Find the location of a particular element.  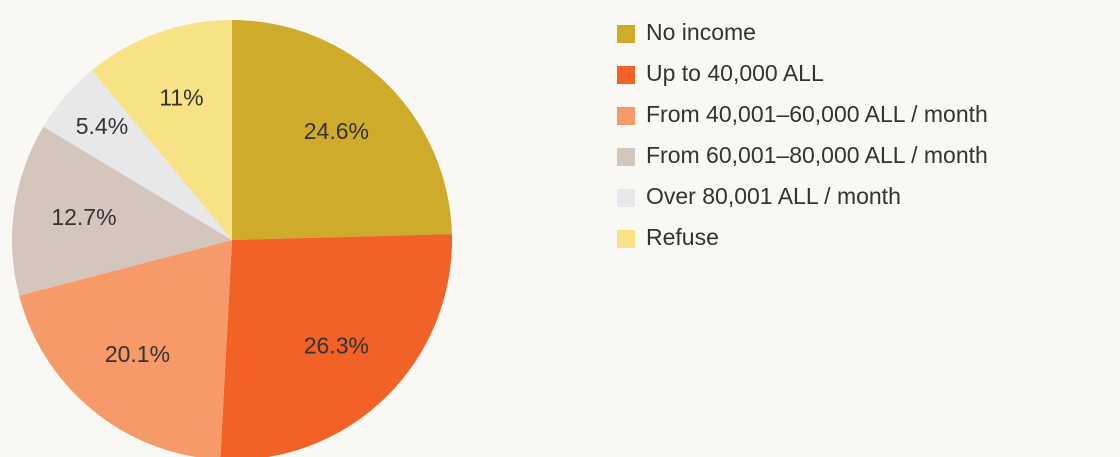

slice-label: 20.1% is located at coordinates (137, 354).